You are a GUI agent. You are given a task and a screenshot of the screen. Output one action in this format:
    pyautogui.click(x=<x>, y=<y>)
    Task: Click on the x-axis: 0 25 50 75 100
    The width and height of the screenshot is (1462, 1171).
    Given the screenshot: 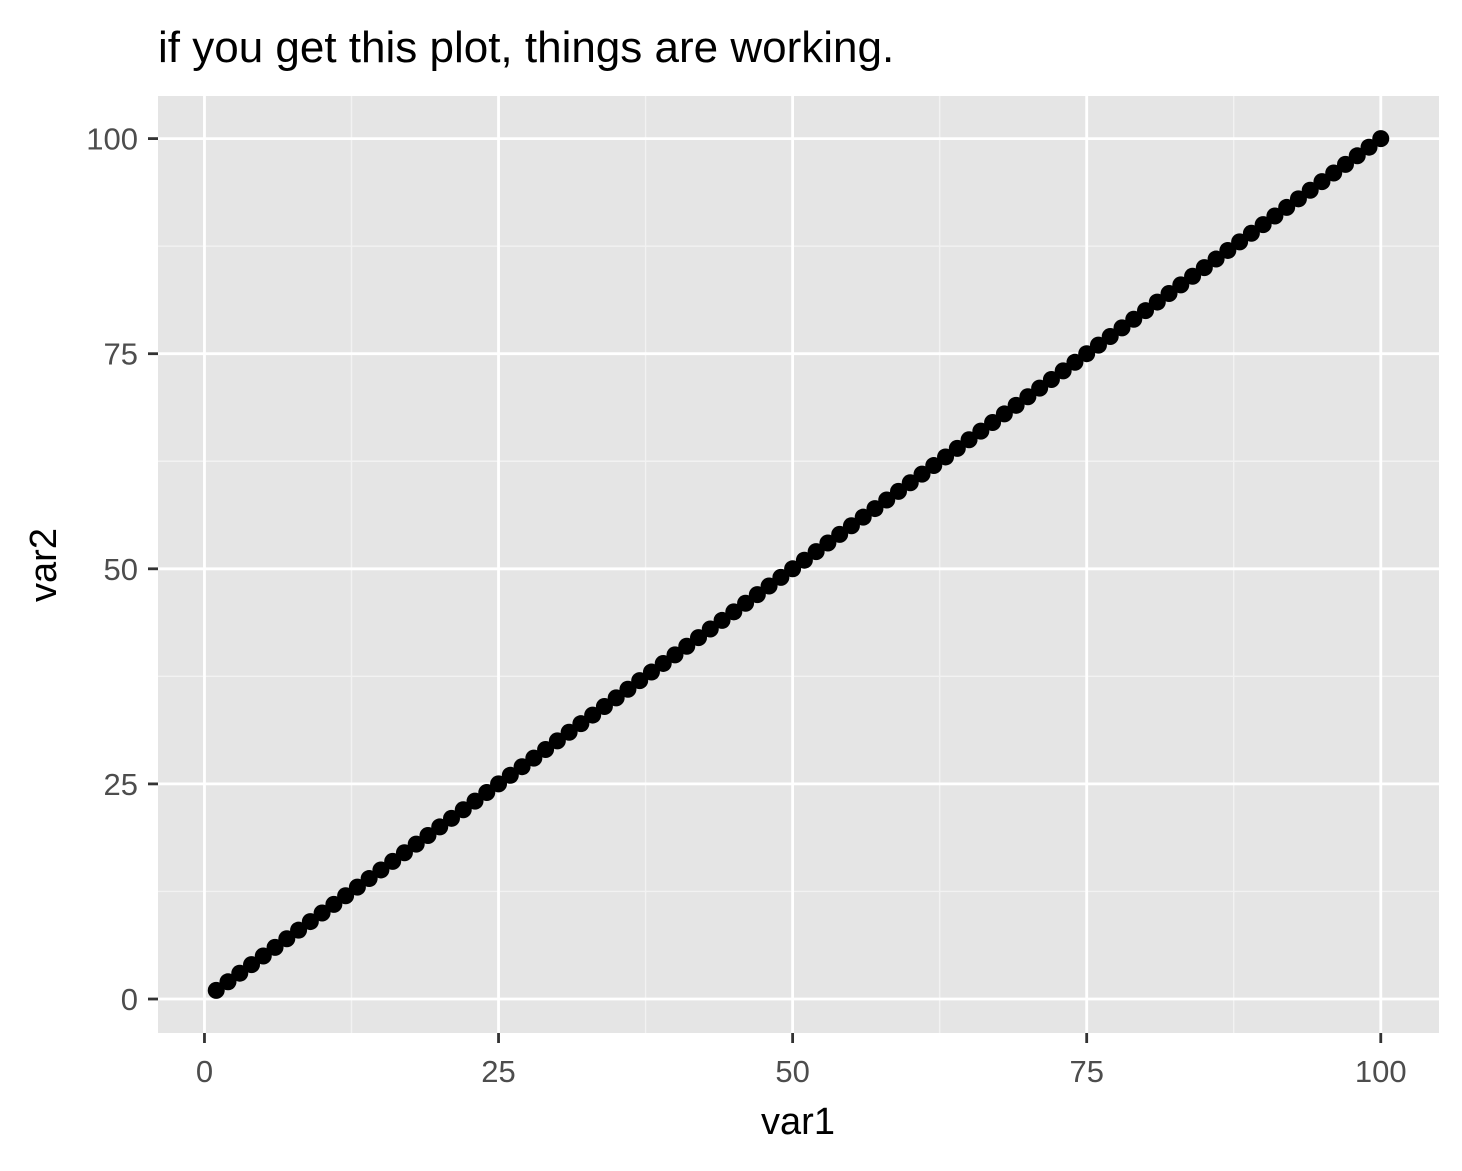 What is the action you would take?
    pyautogui.click(x=801, y=1061)
    